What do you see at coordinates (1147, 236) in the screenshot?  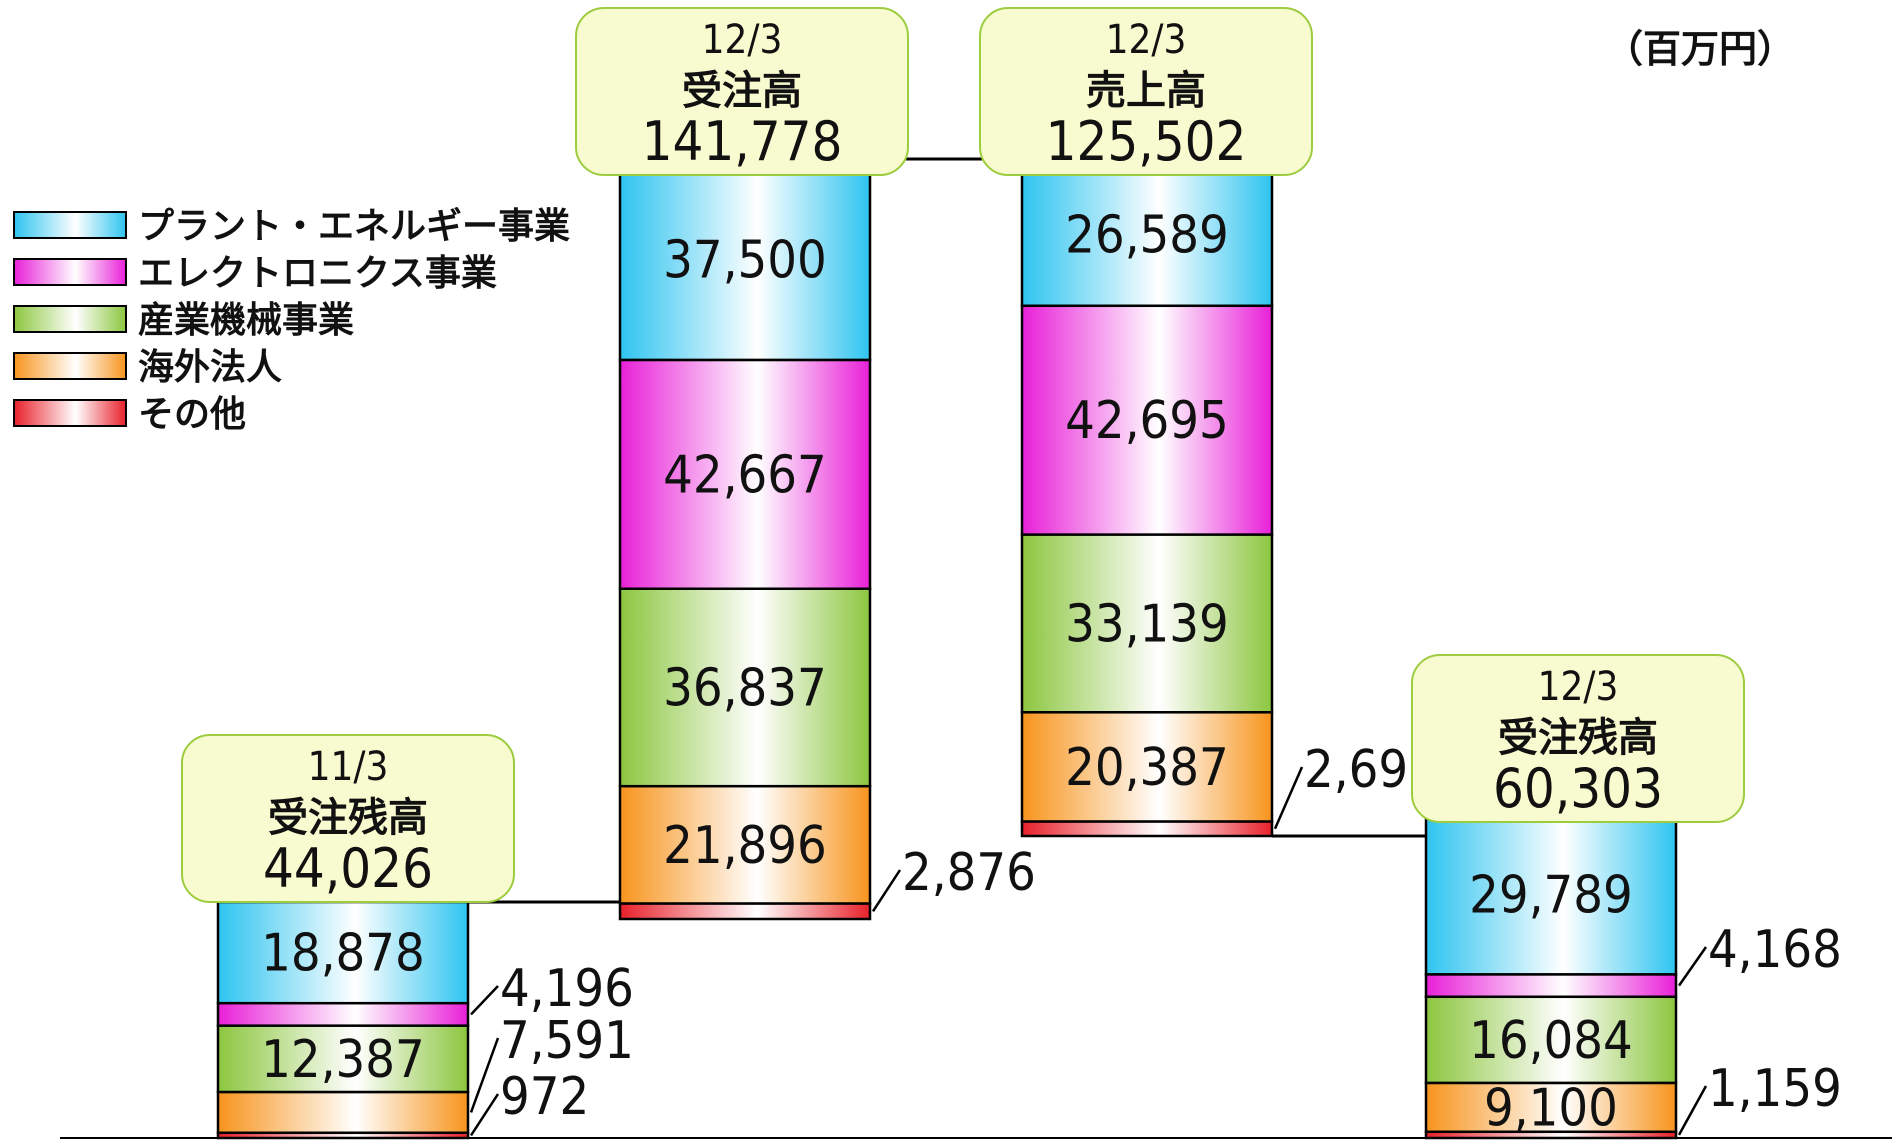 I see `data-label-plant: 26,589` at bounding box center [1147, 236].